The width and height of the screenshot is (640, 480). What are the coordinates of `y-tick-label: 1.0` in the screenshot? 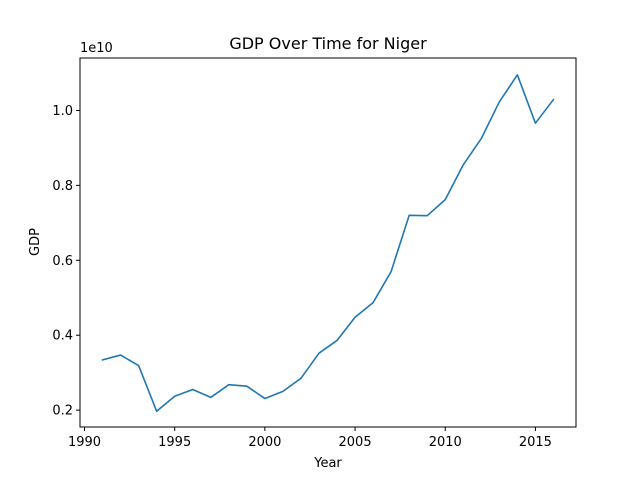 It's located at (62, 111).